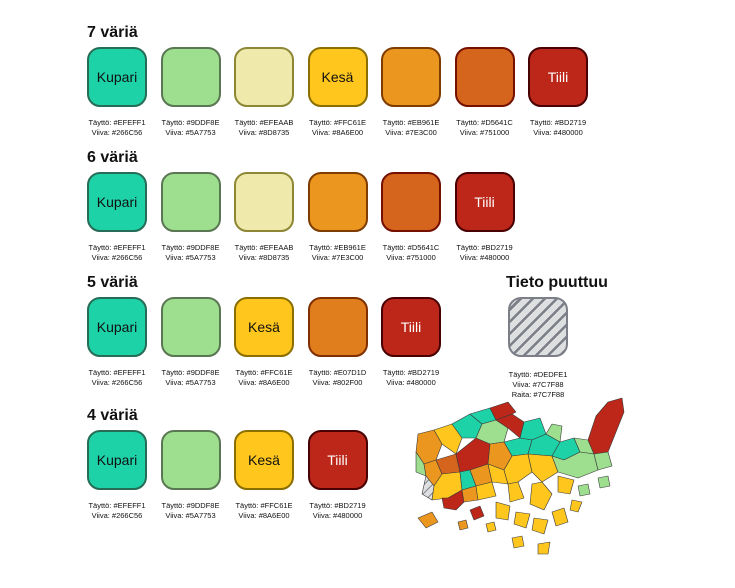 This screenshot has height=588, width=735. What do you see at coordinates (337, 247) in the screenshot?
I see `fill-hex-text: Täyttö: #EB961E` at bounding box center [337, 247].